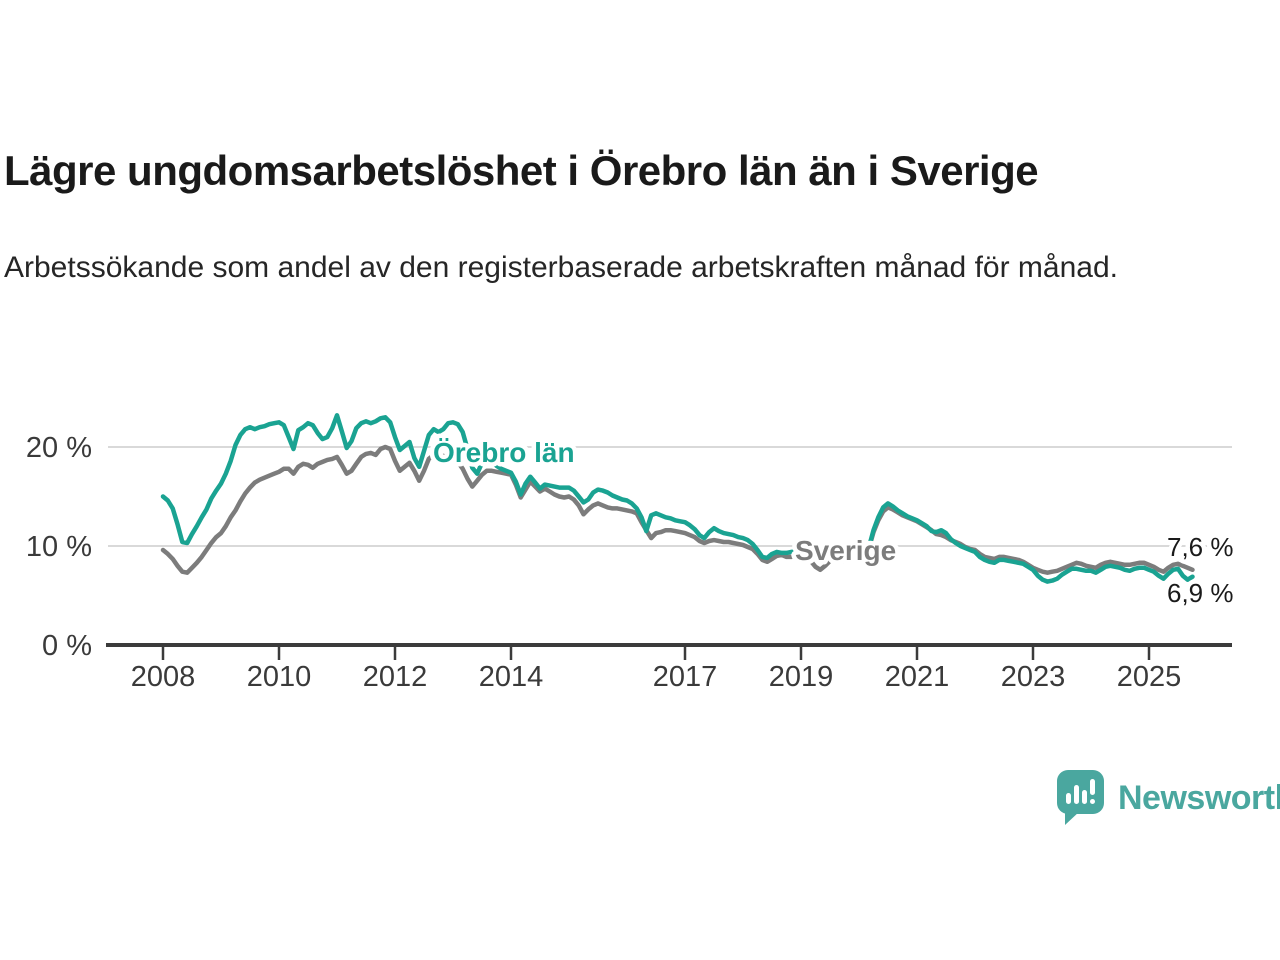 Image resolution: width=1280 pixels, height=960 pixels. What do you see at coordinates (677, 498) in the screenshot?
I see `series-lines` at bounding box center [677, 498].